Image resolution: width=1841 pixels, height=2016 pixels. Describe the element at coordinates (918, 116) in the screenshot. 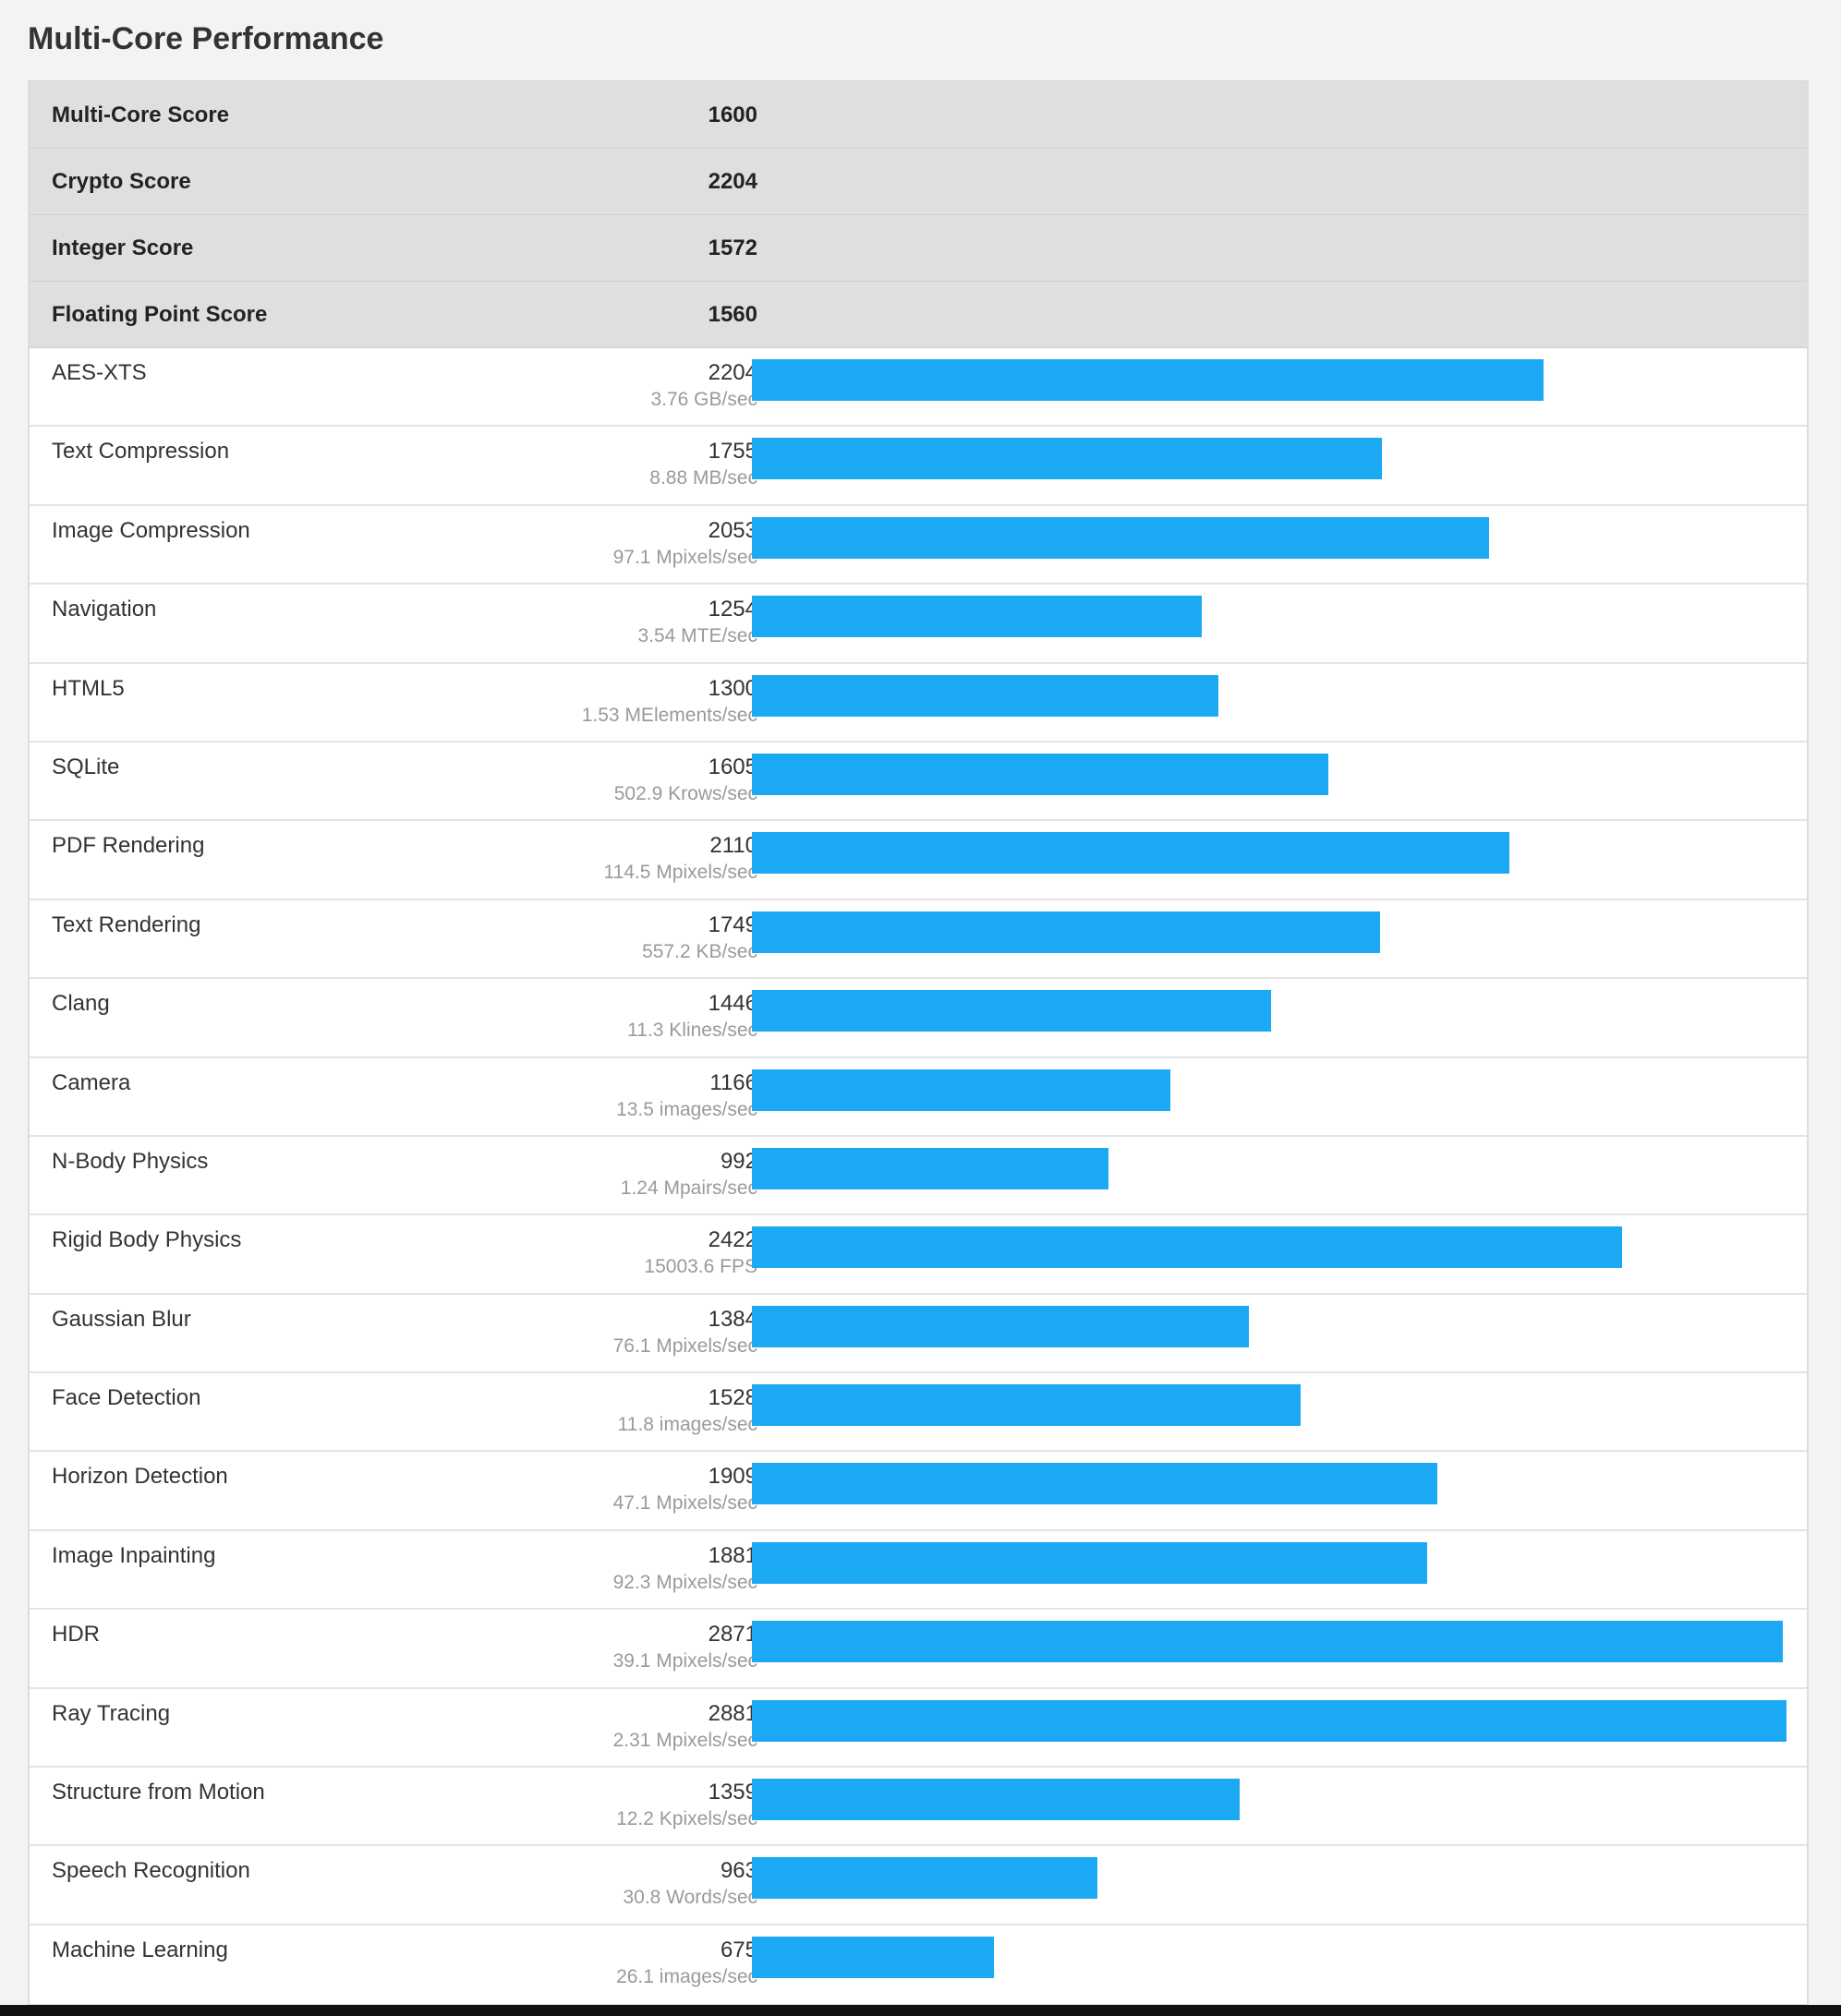

I see `summary-row-multi-core: Multi-Core Score 1600` at that location.